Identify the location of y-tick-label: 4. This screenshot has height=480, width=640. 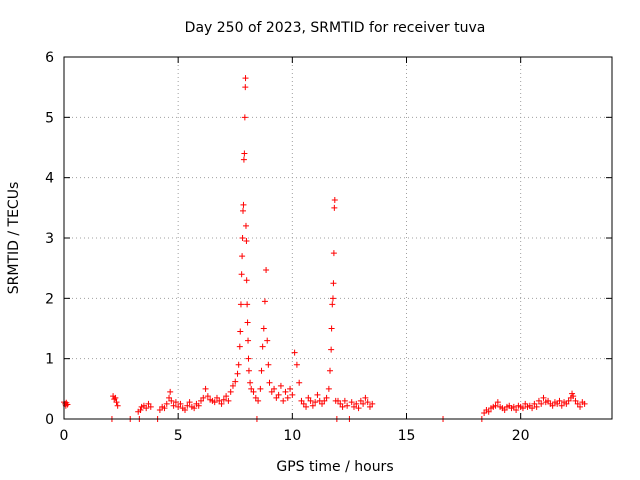
(49, 179).